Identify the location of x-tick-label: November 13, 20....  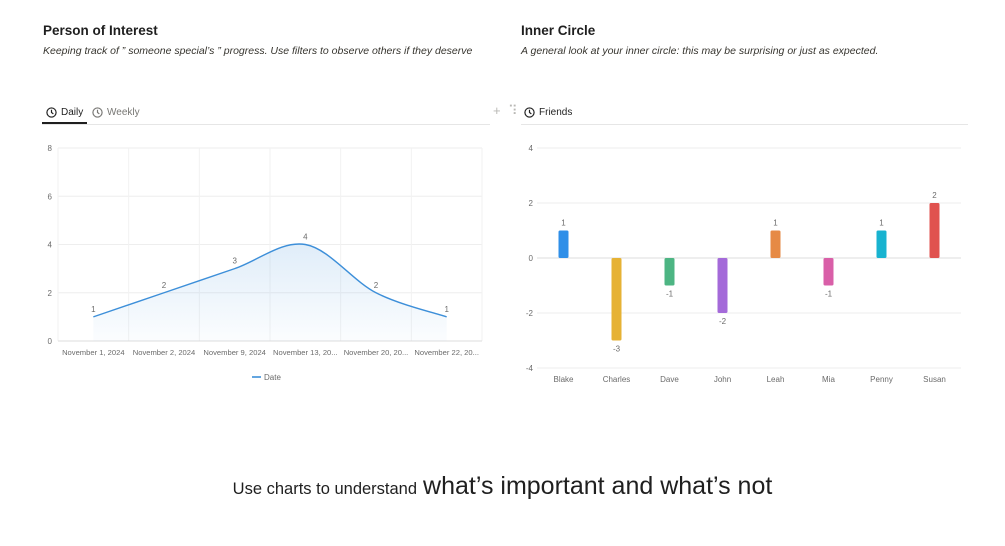
(305, 352).